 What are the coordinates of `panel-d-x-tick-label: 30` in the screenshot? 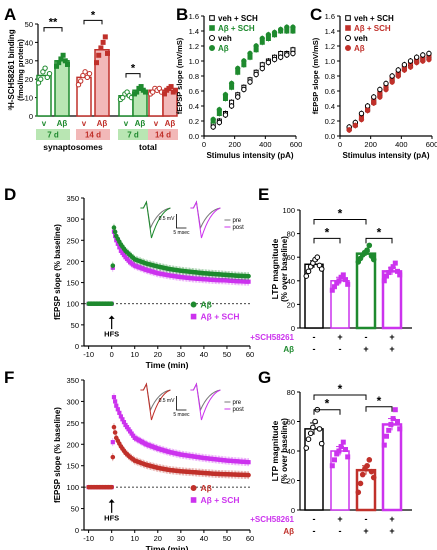 It's located at (181, 354).